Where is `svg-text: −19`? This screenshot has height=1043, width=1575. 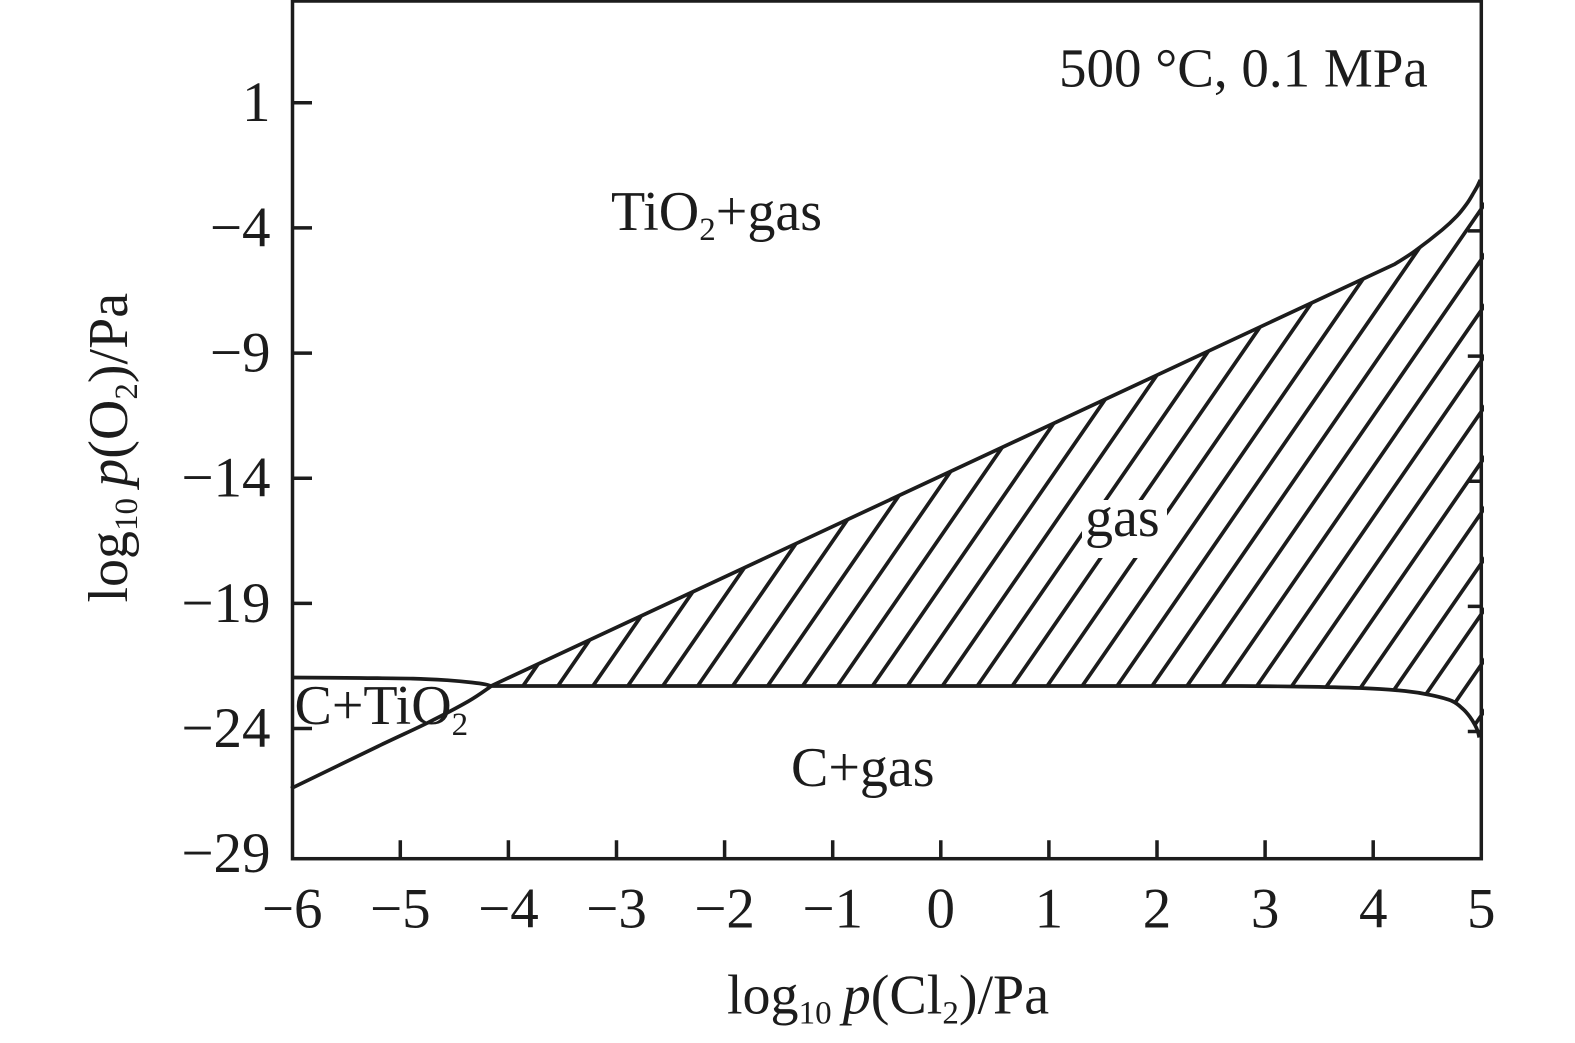 svg-text: −19 is located at coordinates (225, 603).